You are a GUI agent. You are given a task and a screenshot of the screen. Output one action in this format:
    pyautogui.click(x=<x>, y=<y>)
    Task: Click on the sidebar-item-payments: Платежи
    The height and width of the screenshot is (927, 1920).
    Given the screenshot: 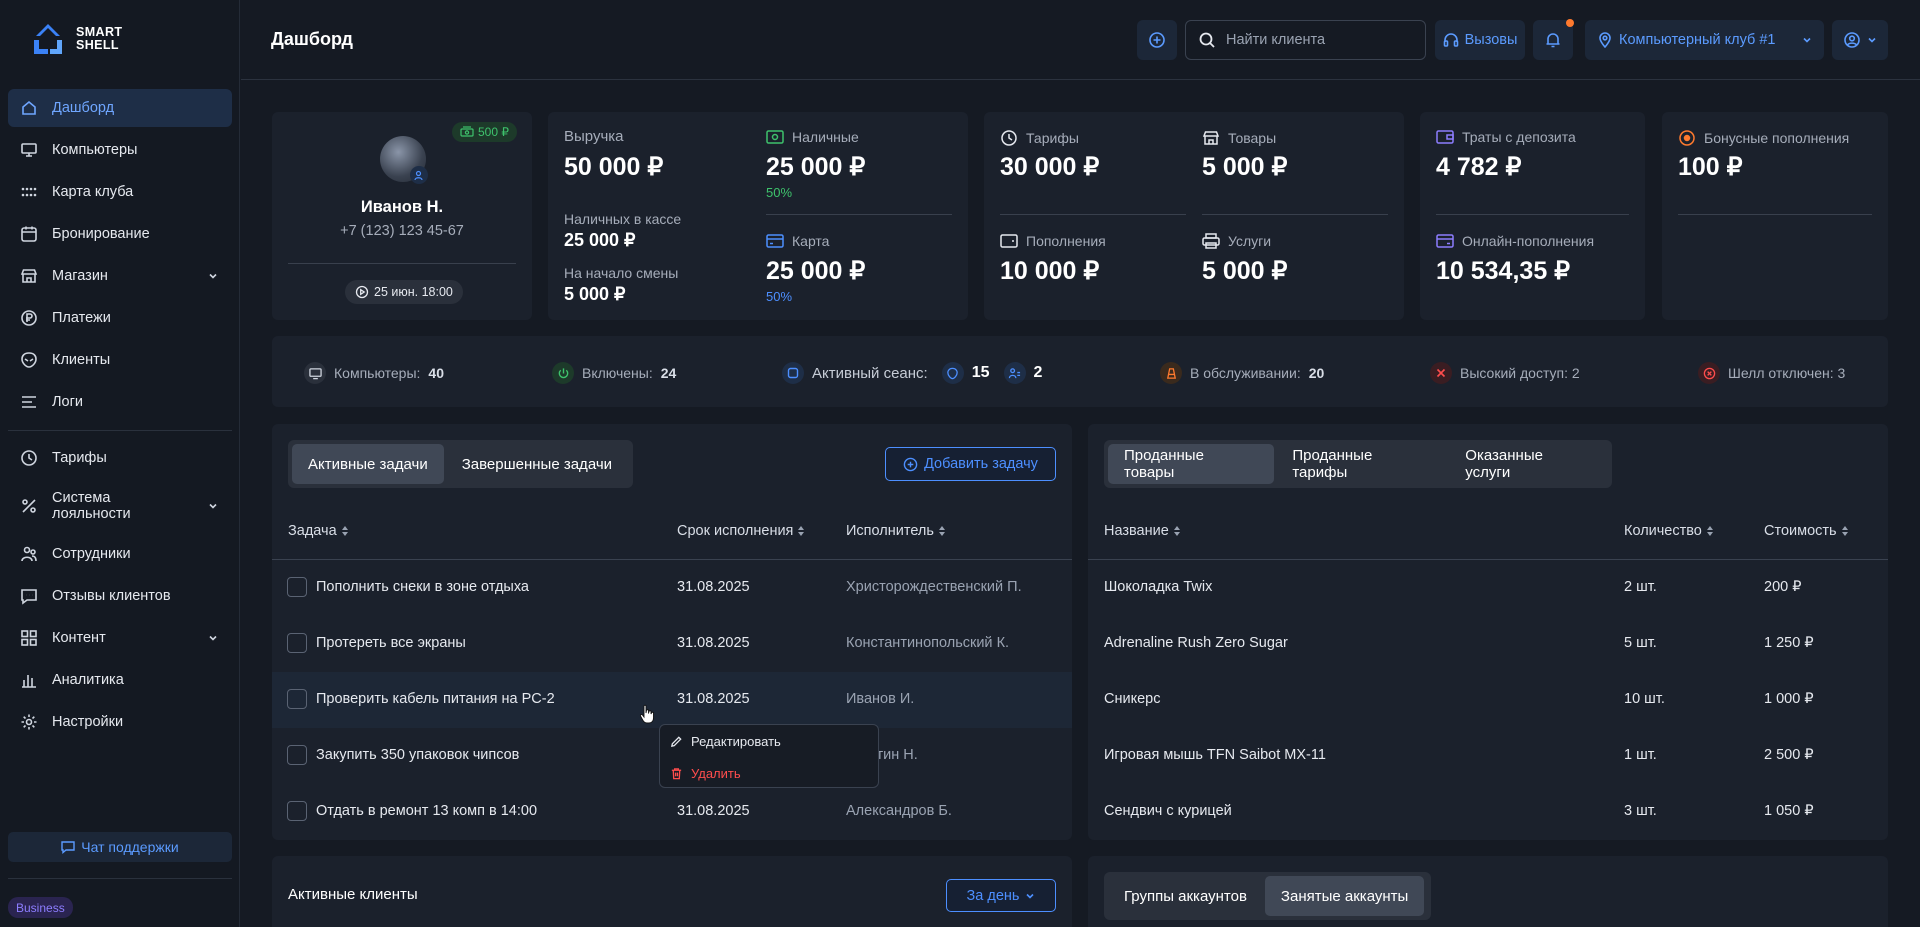 What is the action you would take?
    pyautogui.click(x=120, y=318)
    